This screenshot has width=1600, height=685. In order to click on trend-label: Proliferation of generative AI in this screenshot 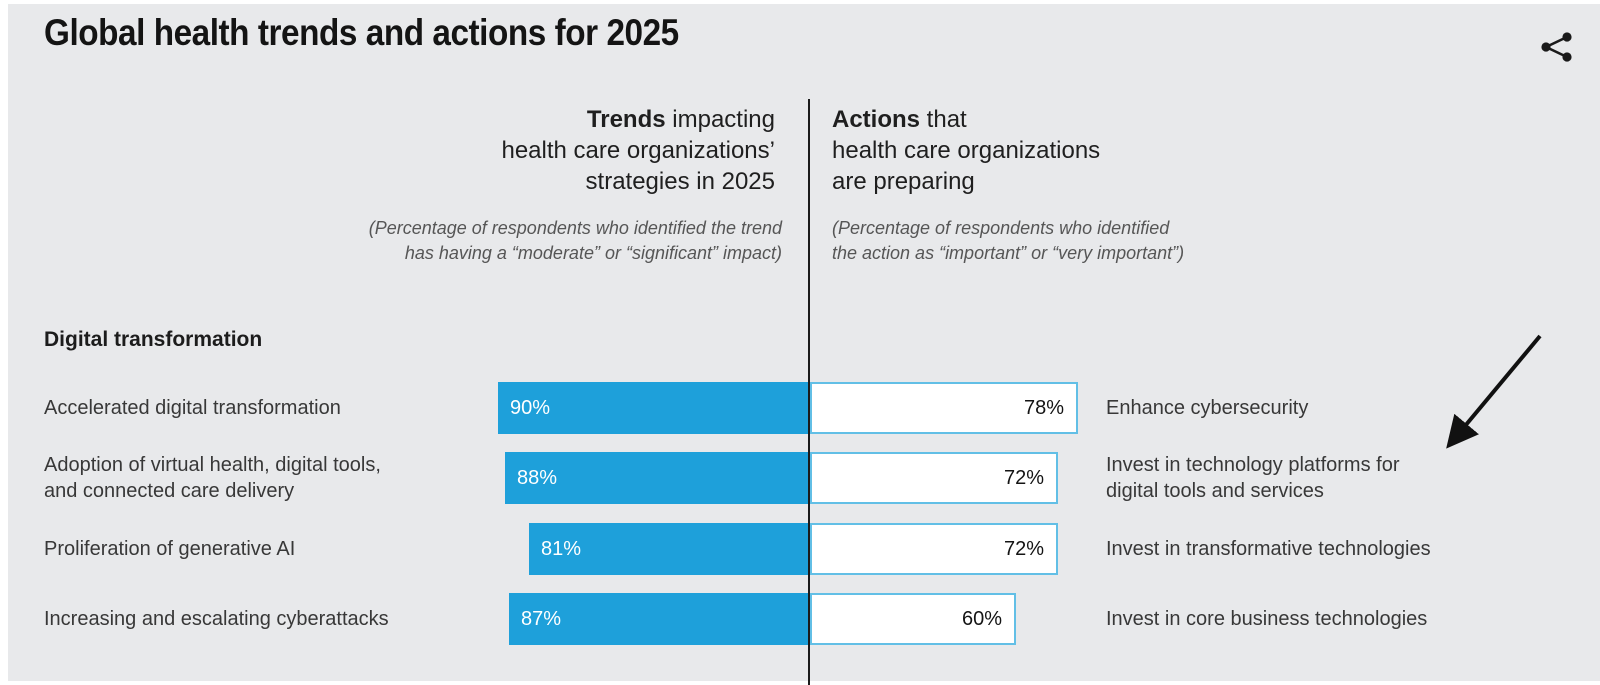, I will do `click(170, 549)`.